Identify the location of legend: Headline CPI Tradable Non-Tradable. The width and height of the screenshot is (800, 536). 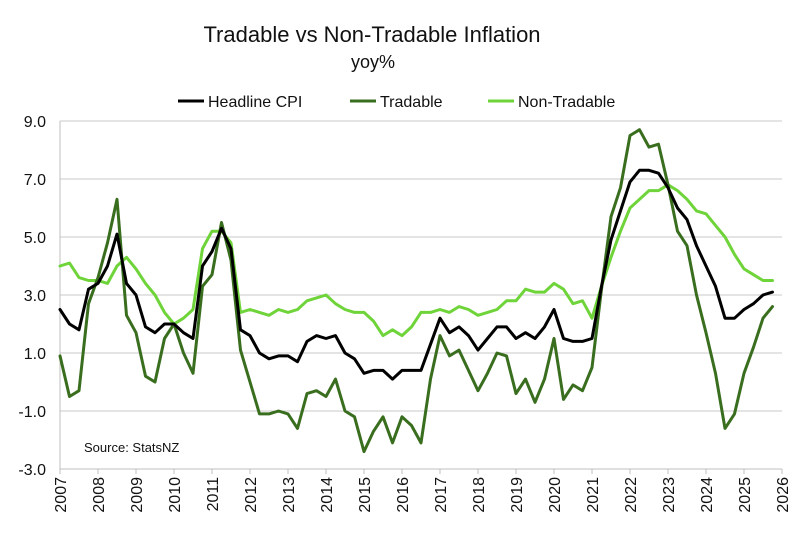
(396, 102).